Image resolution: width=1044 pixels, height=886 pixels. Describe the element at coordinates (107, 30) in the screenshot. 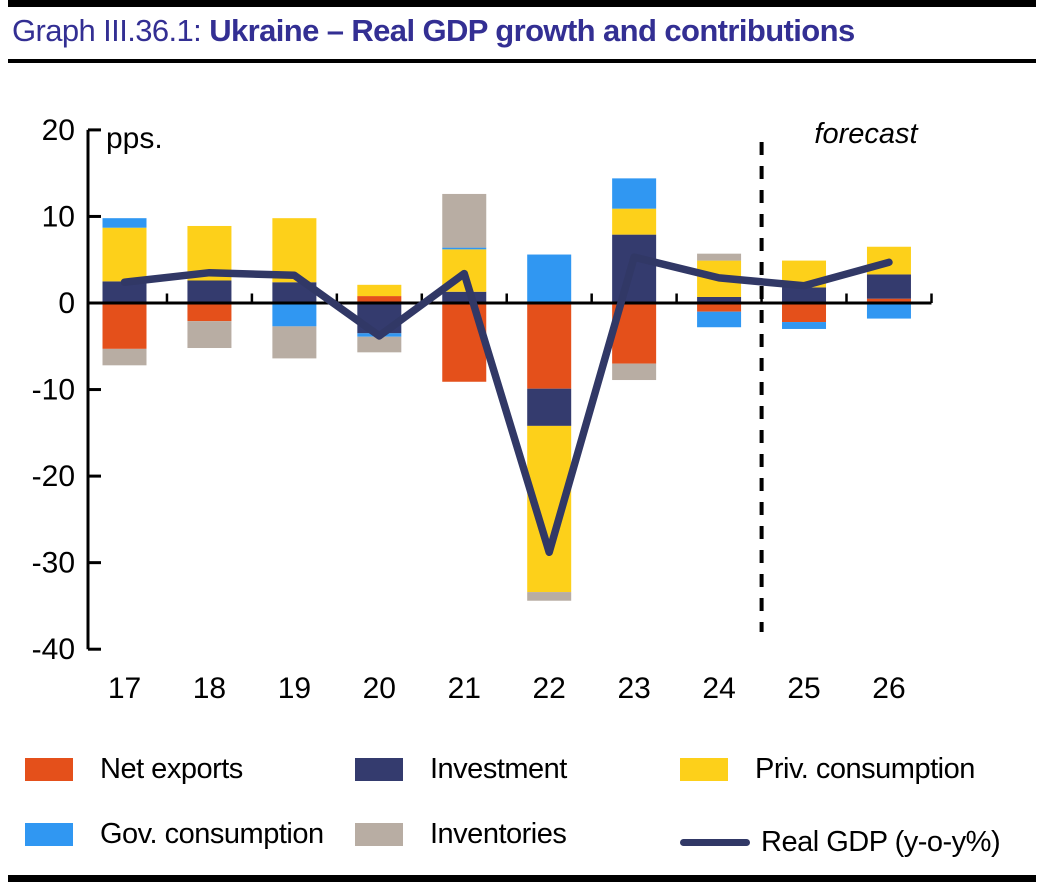

I see `graph-number-label: Graph III.36.1:` at that location.